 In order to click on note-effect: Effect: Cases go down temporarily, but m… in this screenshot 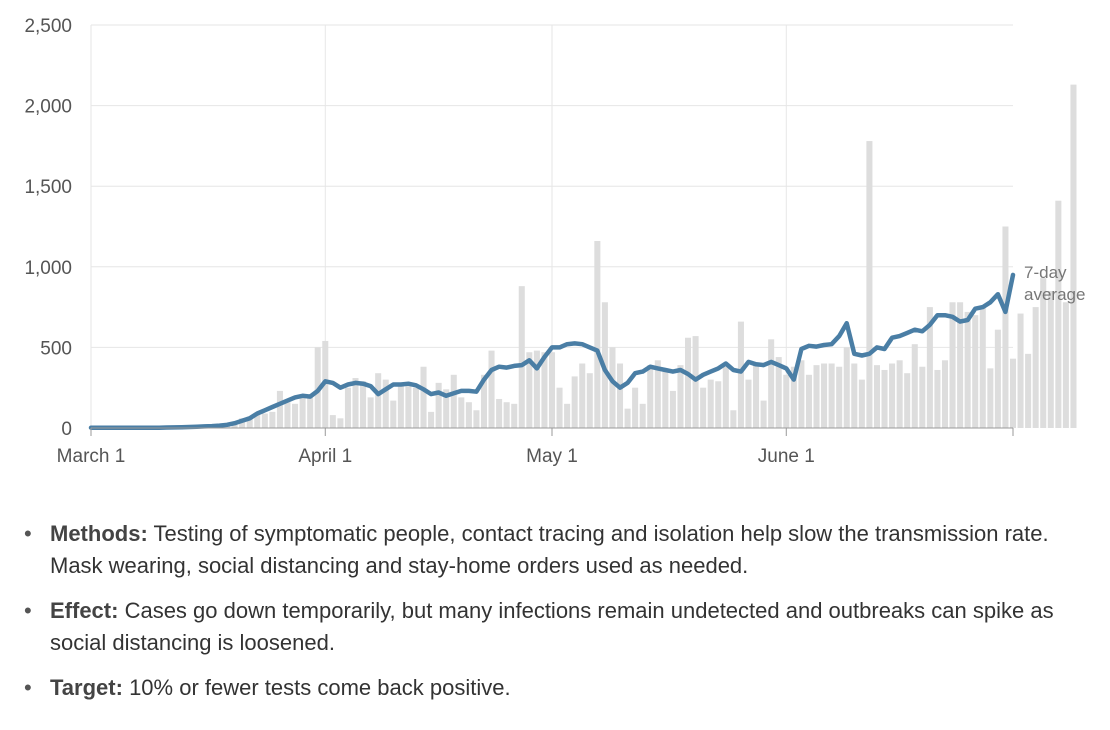, I will do `click(560, 627)`.